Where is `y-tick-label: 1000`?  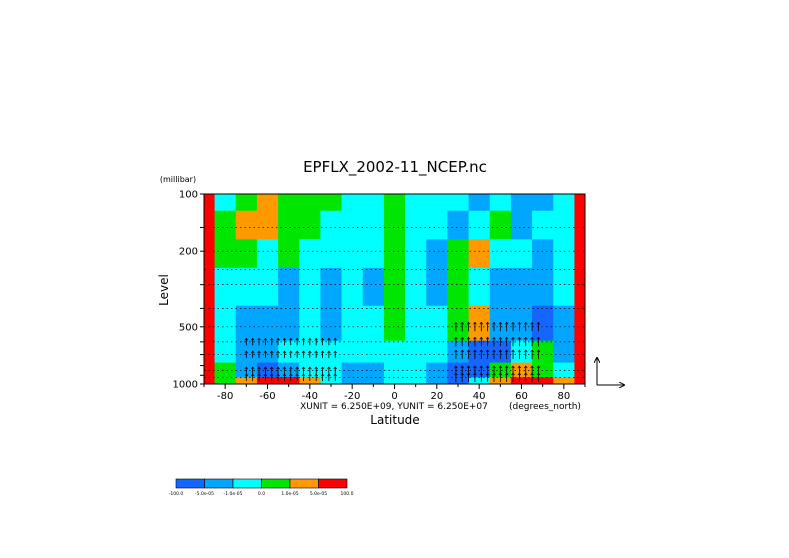 y-tick-label: 1000 is located at coordinates (185, 385).